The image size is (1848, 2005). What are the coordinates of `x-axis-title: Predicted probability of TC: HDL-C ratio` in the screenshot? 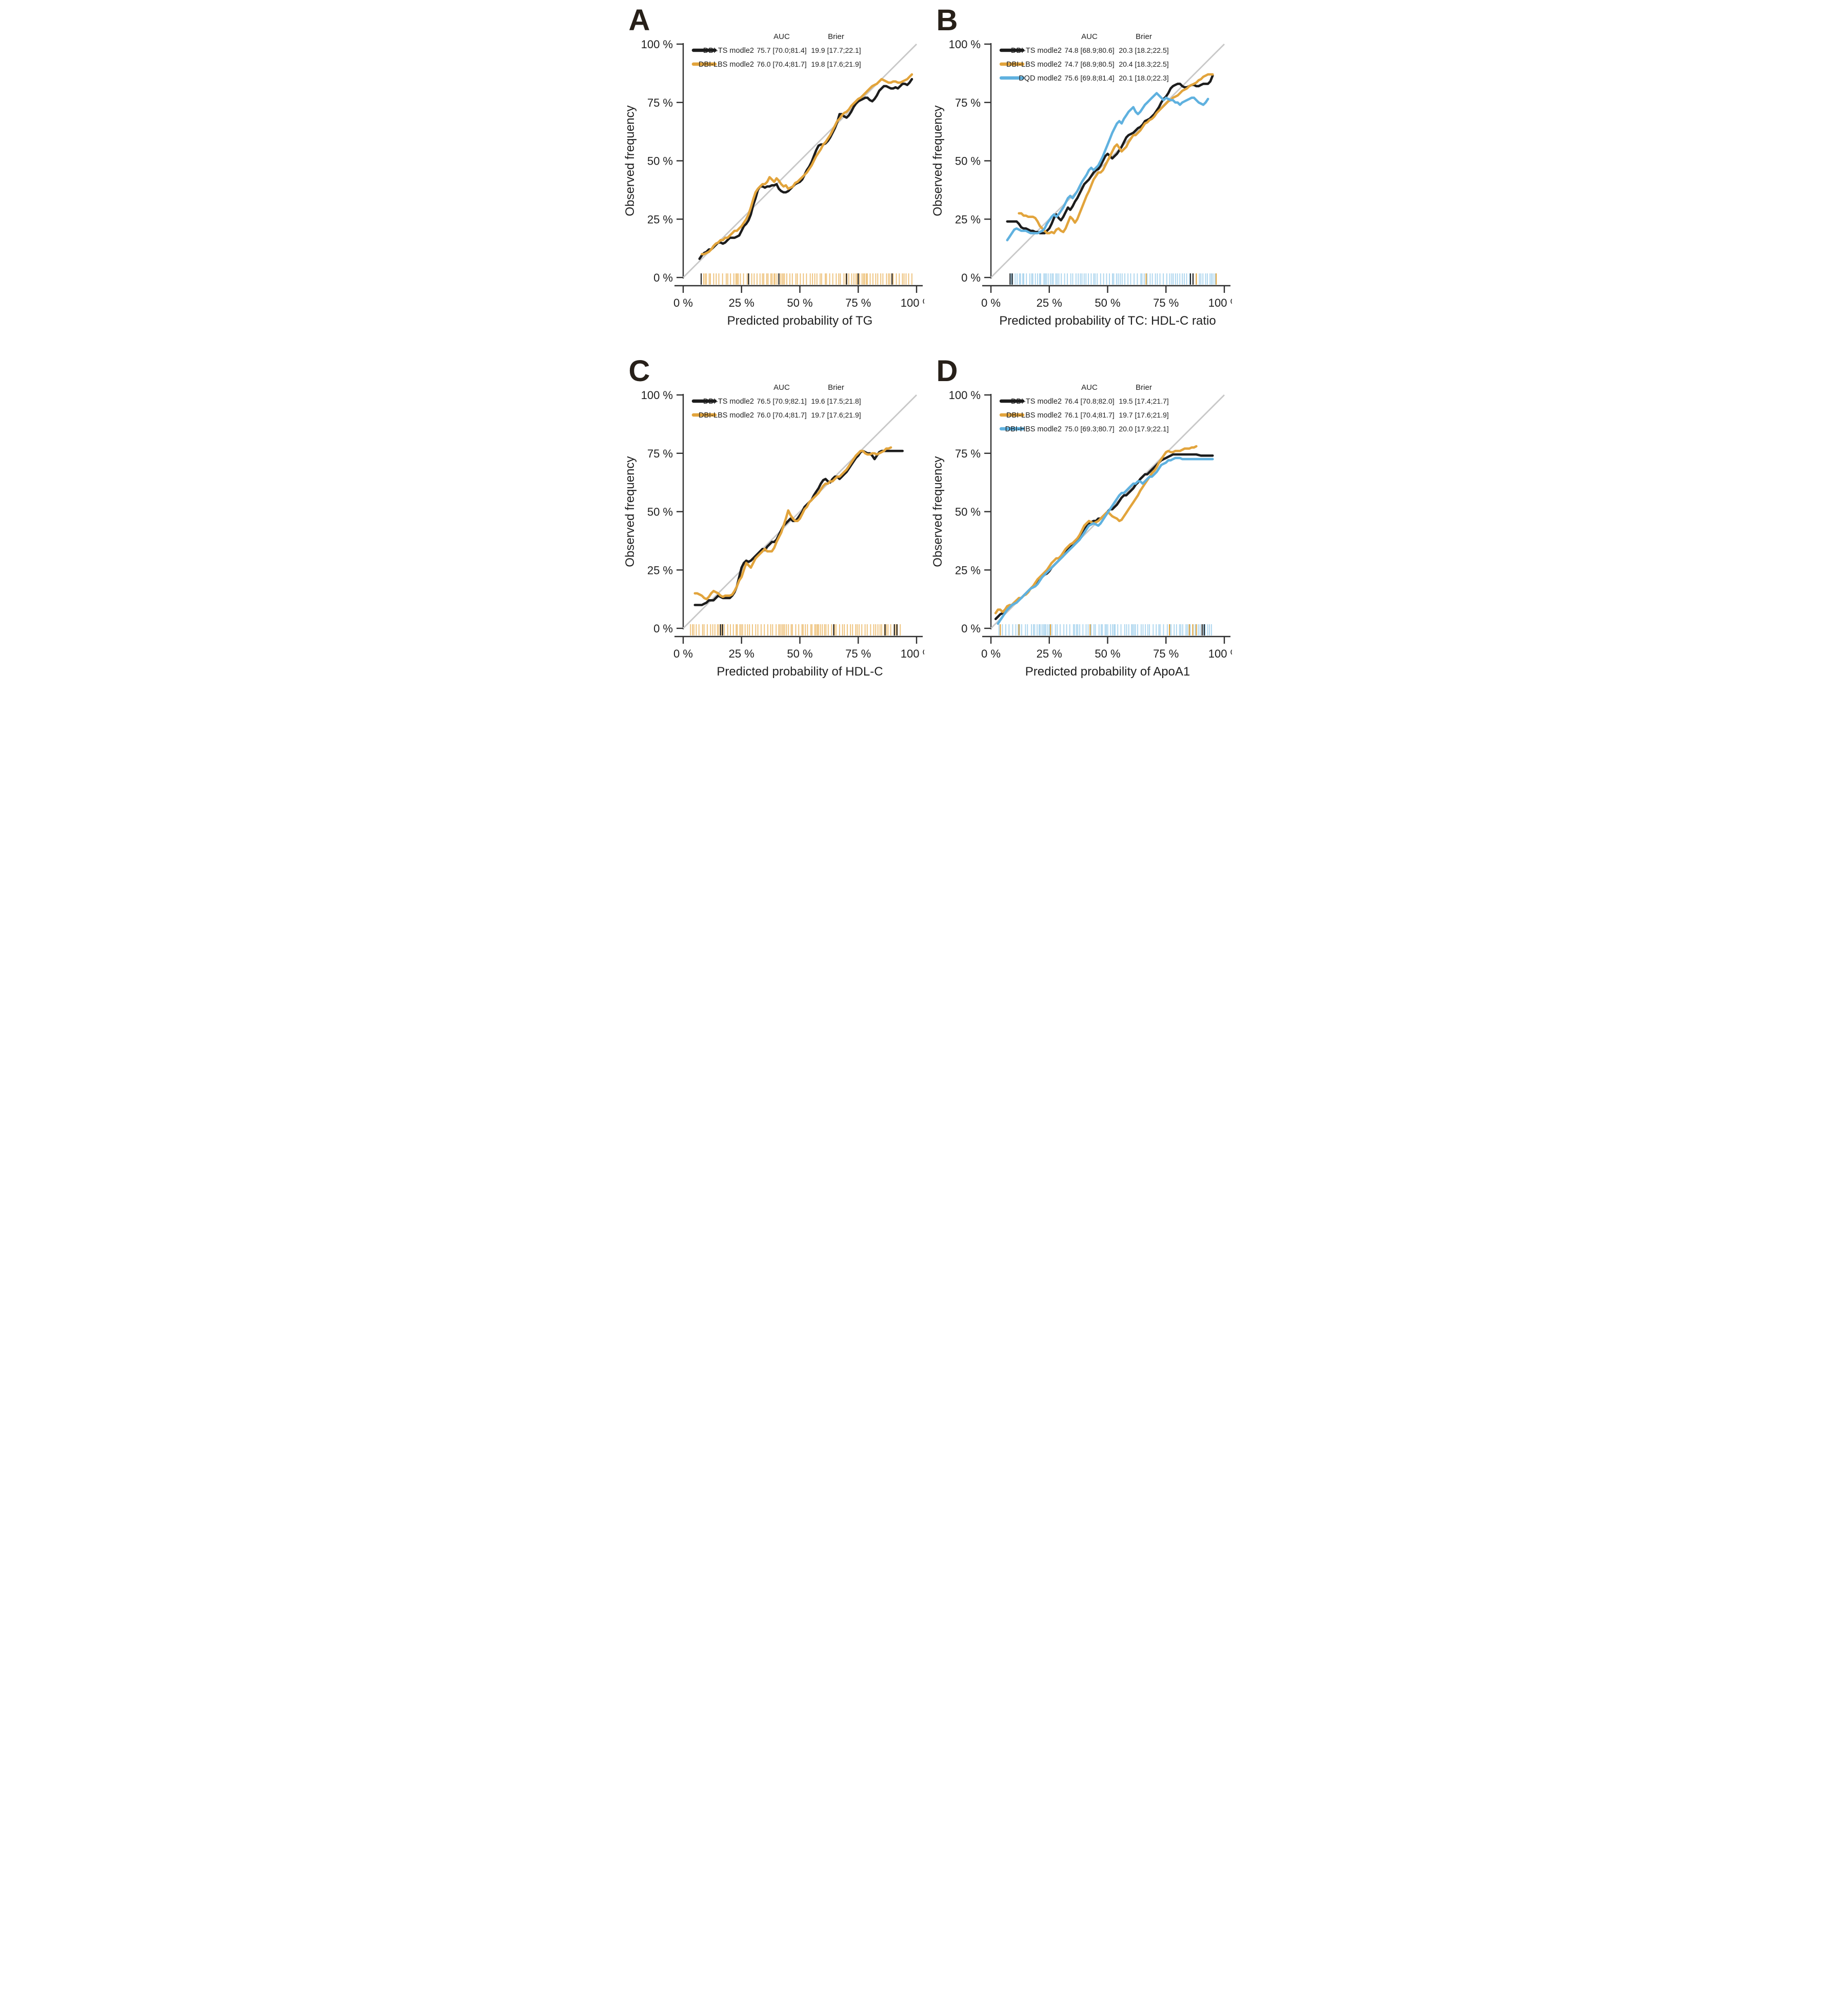 It's located at (1107, 321).